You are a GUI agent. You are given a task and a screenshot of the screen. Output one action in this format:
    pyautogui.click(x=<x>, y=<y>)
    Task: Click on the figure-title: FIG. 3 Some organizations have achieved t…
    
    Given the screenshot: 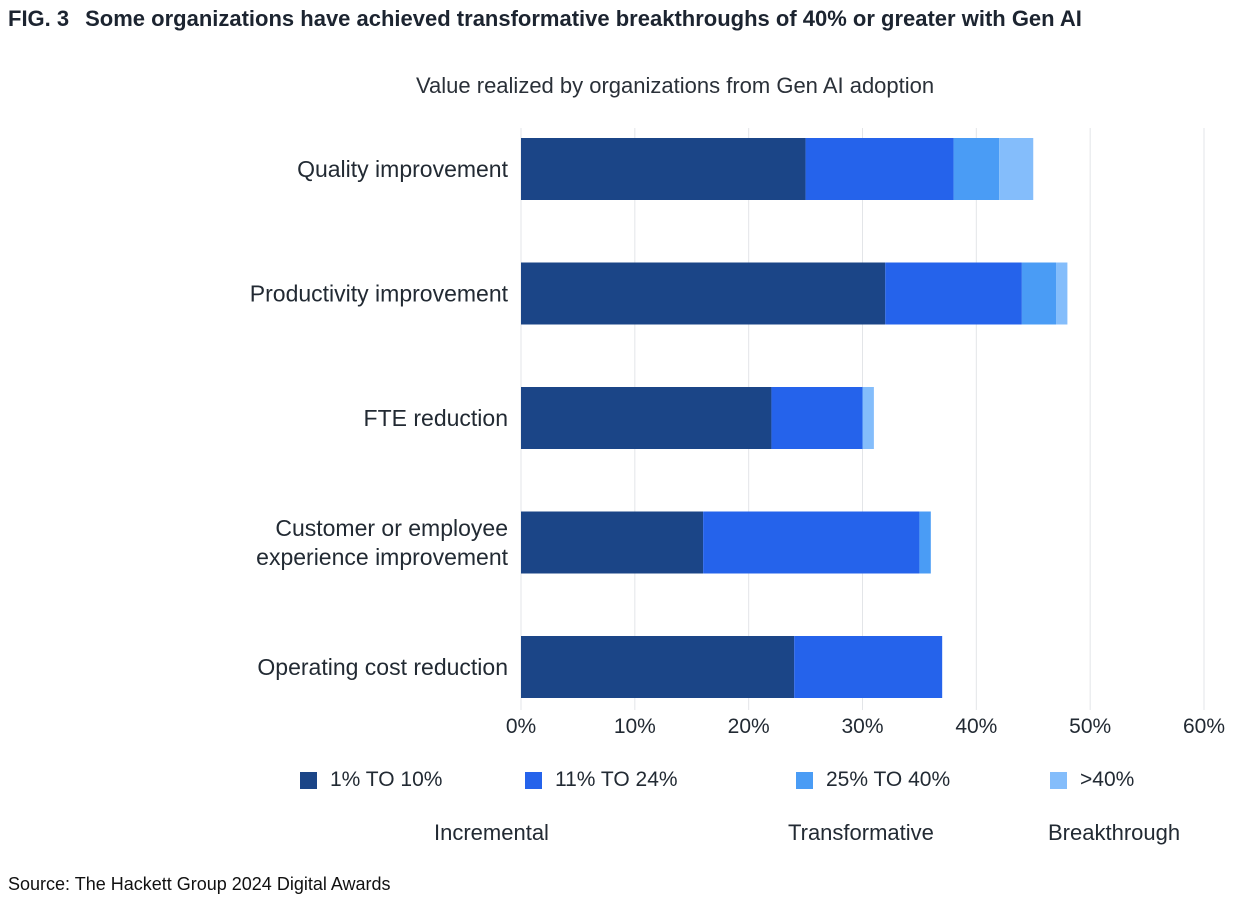 What is the action you would take?
    pyautogui.click(x=545, y=19)
    